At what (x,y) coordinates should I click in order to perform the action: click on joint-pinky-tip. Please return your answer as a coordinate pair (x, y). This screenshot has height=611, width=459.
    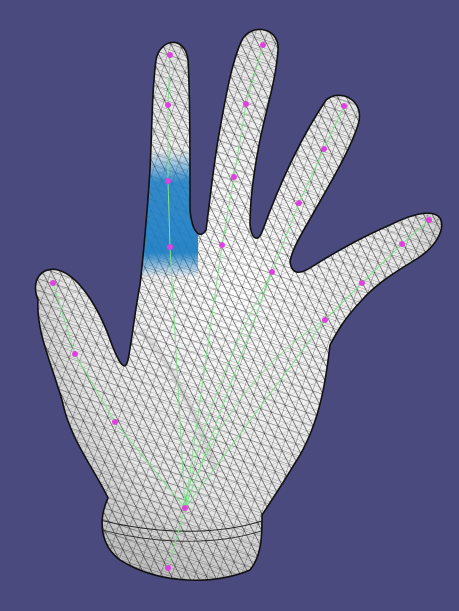
    Looking at the image, I should click on (429, 220).